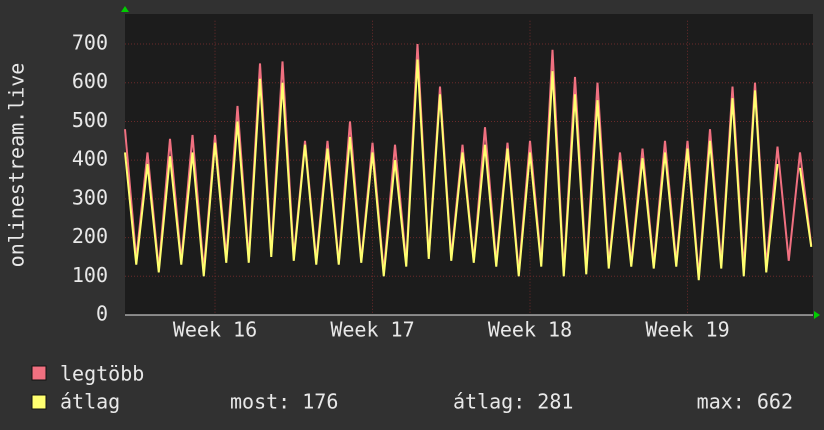  What do you see at coordinates (90, 81) in the screenshot?
I see `y-tick-label: 600` at bounding box center [90, 81].